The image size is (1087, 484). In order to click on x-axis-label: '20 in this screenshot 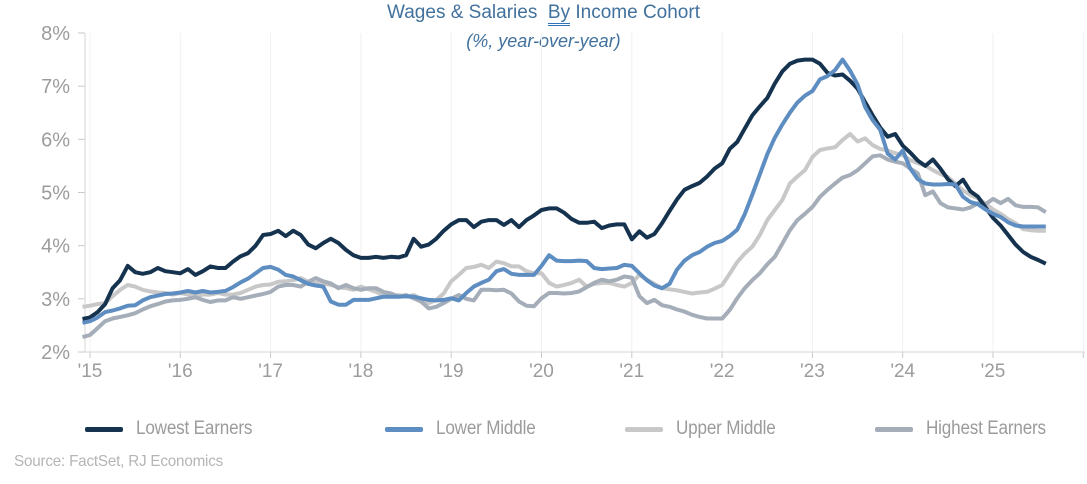, I will do `click(541, 371)`.